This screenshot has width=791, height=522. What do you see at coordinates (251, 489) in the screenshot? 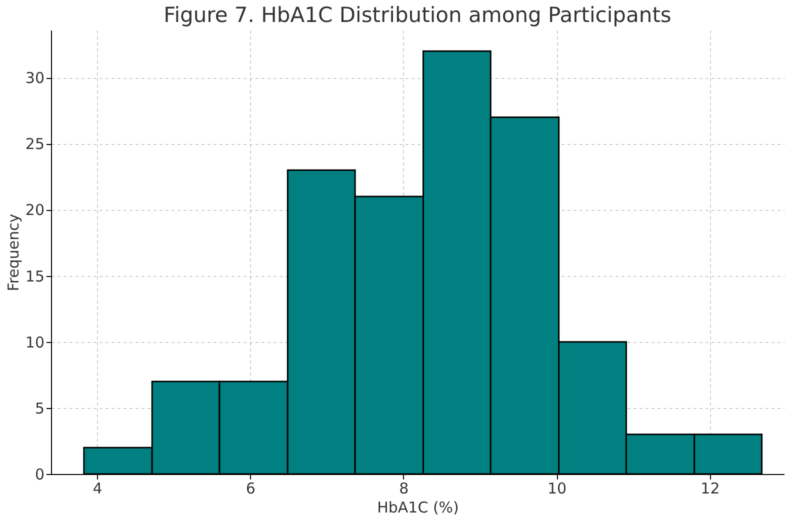
I see `x-tick-label: 6` at bounding box center [251, 489].